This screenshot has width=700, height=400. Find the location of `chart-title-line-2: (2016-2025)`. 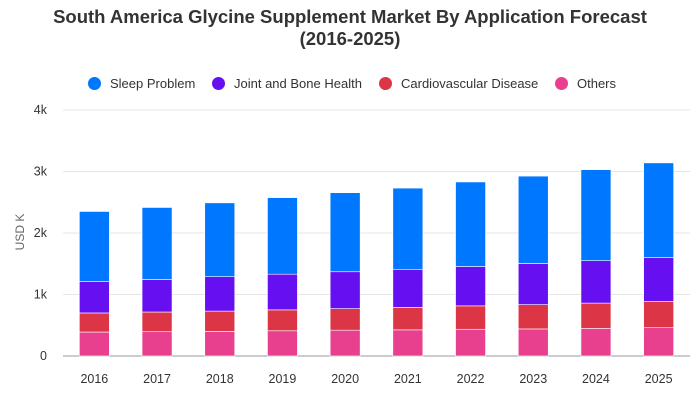

chart-title-line-2: (2016-2025) is located at coordinates (350, 38).